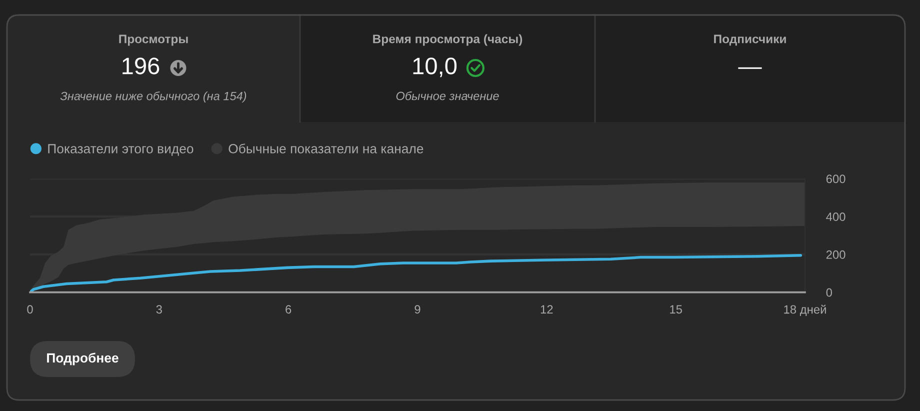  What do you see at coordinates (836, 217) in the screenshot?
I see `y-tick-label: 400` at bounding box center [836, 217].